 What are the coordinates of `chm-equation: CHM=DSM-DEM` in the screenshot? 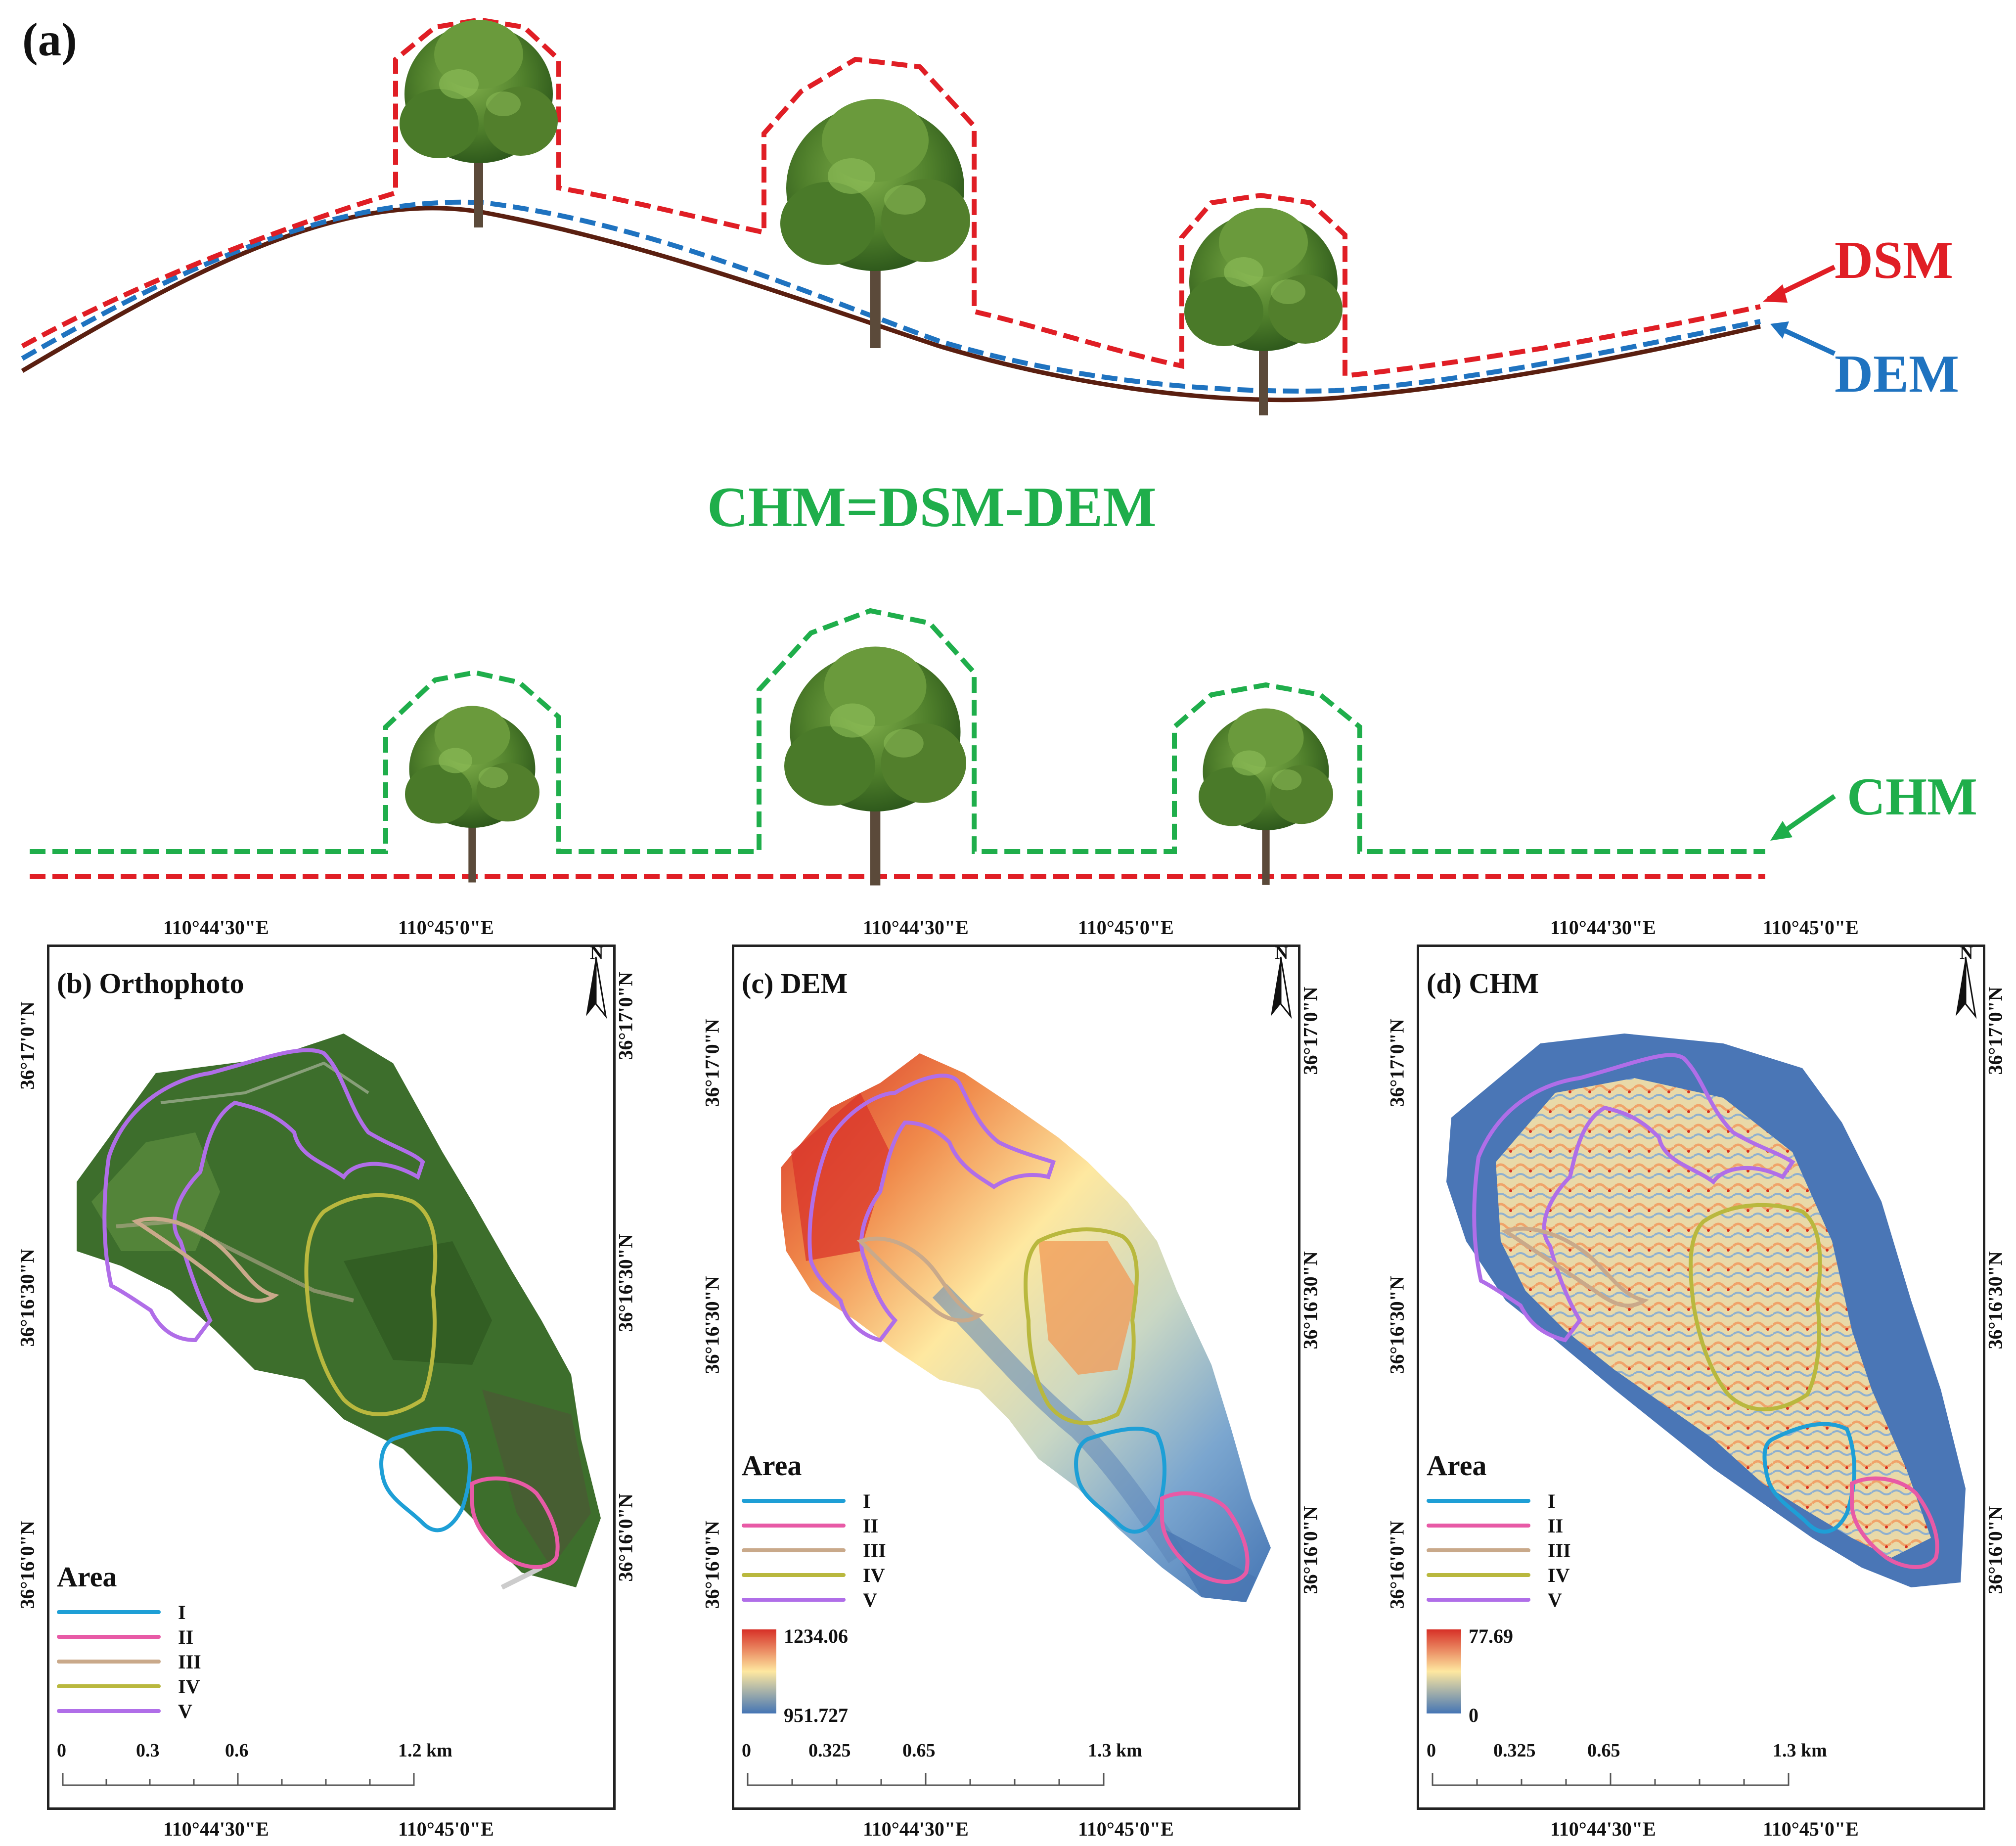 It's located at (932, 508).